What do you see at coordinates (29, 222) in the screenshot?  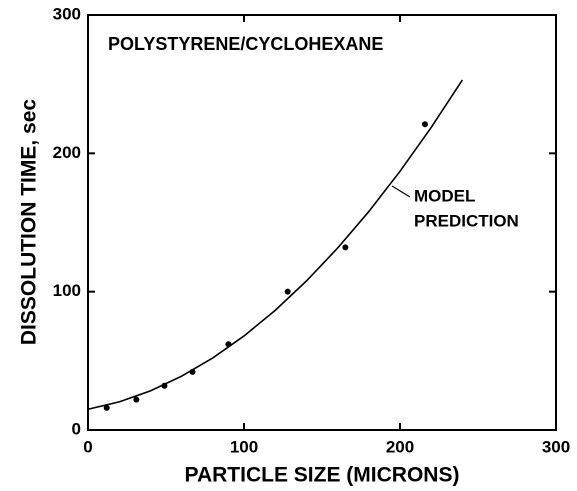 I see `y-axis-label: DISSOLUTION TIME, sec` at bounding box center [29, 222].